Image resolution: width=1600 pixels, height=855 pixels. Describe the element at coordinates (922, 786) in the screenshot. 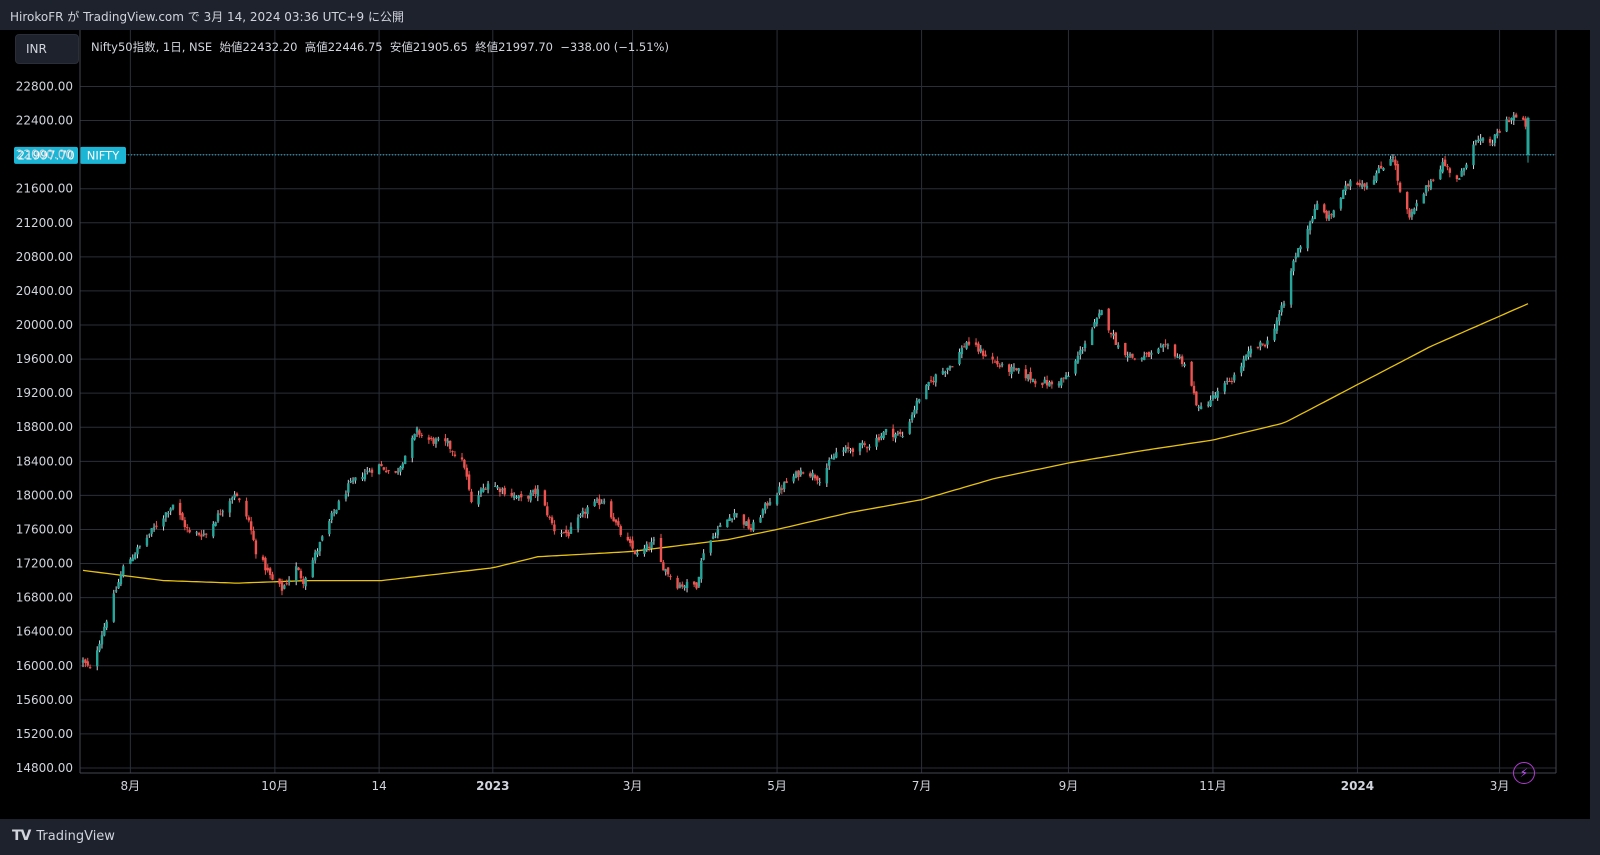

I see `x-tick-label: 7月` at that location.